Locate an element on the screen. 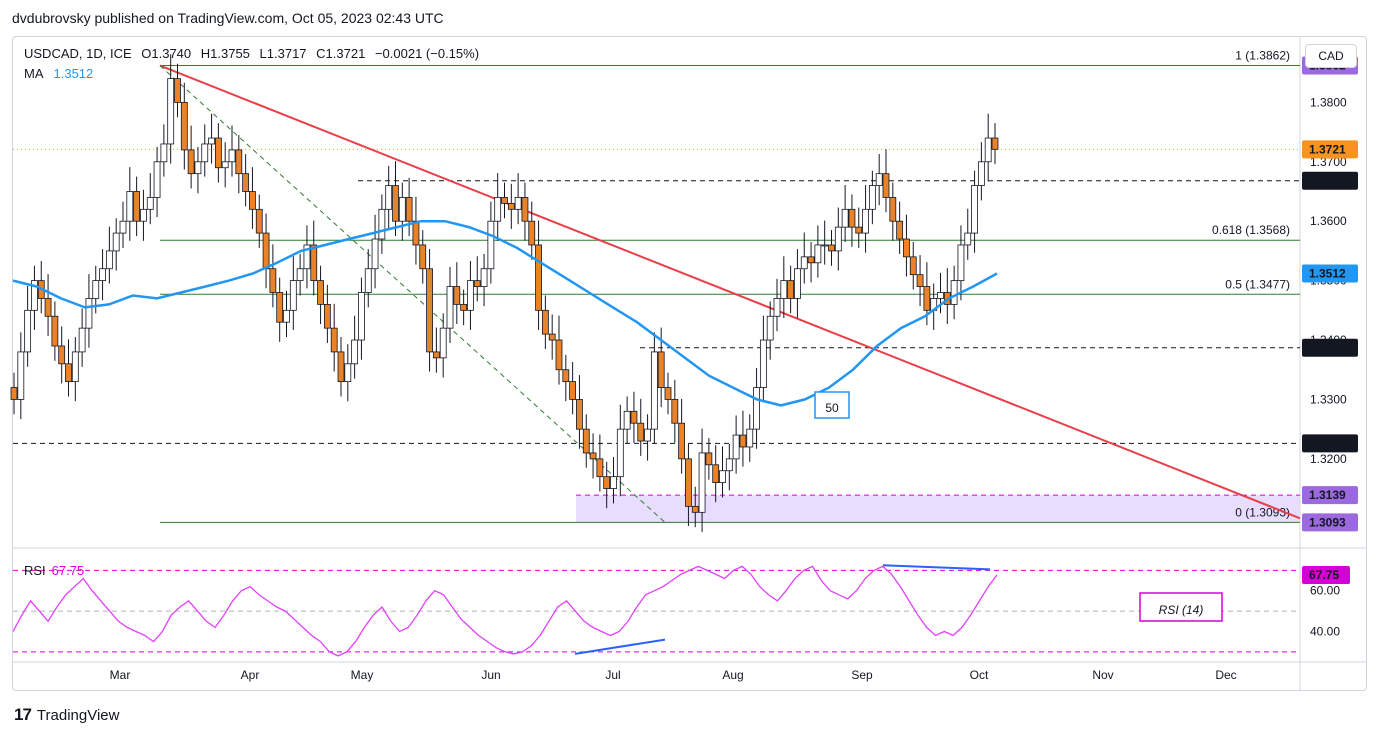 Image resolution: width=1379 pixels, height=736 pixels. time-tick-label: Mar is located at coordinates (120, 675).